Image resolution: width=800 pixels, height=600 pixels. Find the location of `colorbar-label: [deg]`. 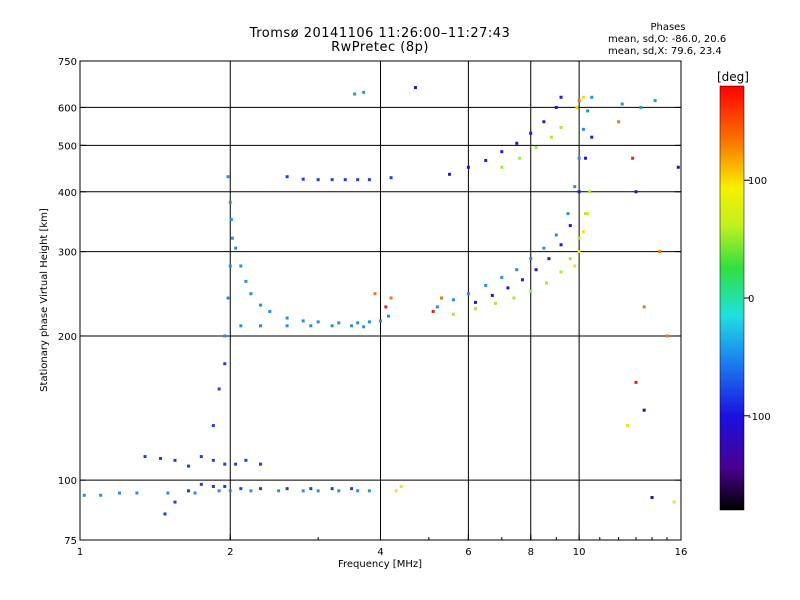

colorbar-label: [deg] is located at coordinates (733, 77).